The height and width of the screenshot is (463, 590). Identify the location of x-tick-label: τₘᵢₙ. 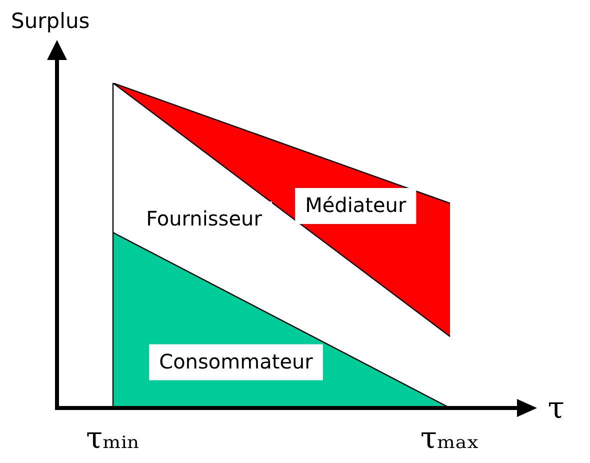
(113, 438).